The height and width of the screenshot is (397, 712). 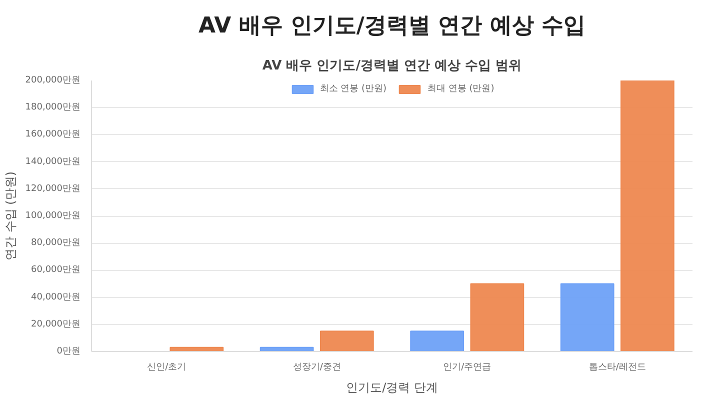 What do you see at coordinates (392, 26) in the screenshot?
I see `chart-title: AV 배우 인기도/경력별 연간 예상 수입` at bounding box center [392, 26].